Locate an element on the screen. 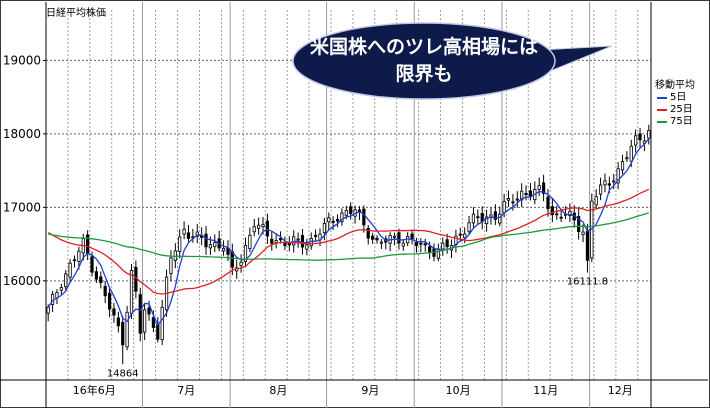 The height and width of the screenshot is (408, 710). y-tick-label: 18000 is located at coordinates (22, 134).